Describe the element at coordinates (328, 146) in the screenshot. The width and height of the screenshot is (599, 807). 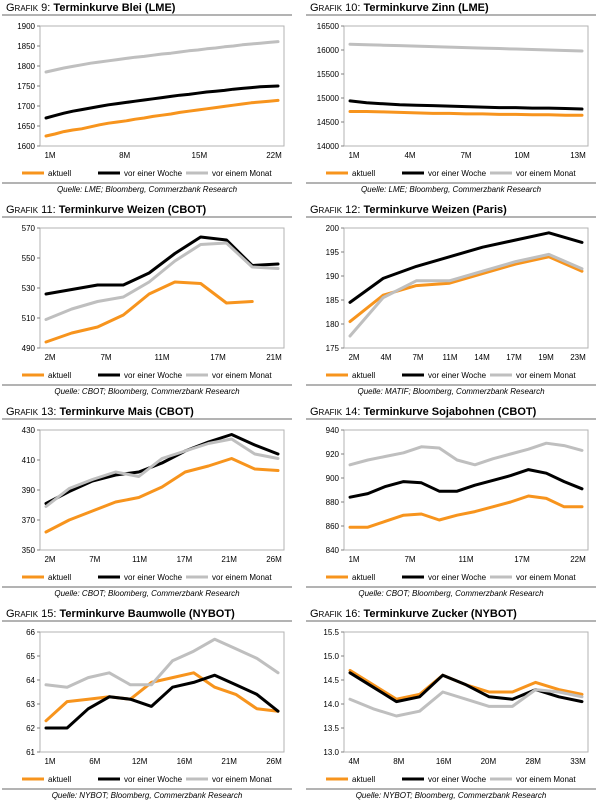
I see `y-tick-label: 14000` at that location.